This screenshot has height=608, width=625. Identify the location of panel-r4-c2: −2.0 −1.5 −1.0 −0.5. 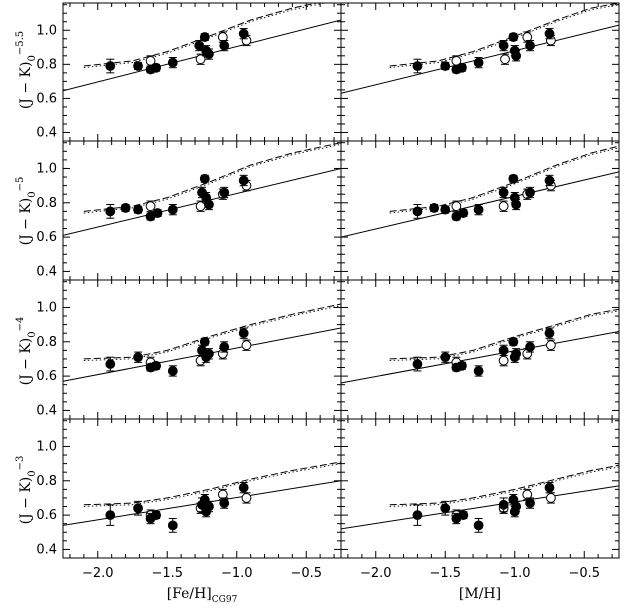
(480, 499).